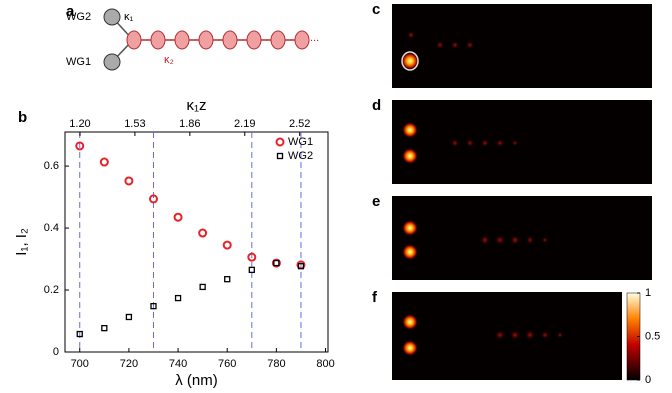 Image resolution: width=672 pixels, height=393 pixels. I want to click on y-axis-label: I₁, I₂, so click(21, 242).